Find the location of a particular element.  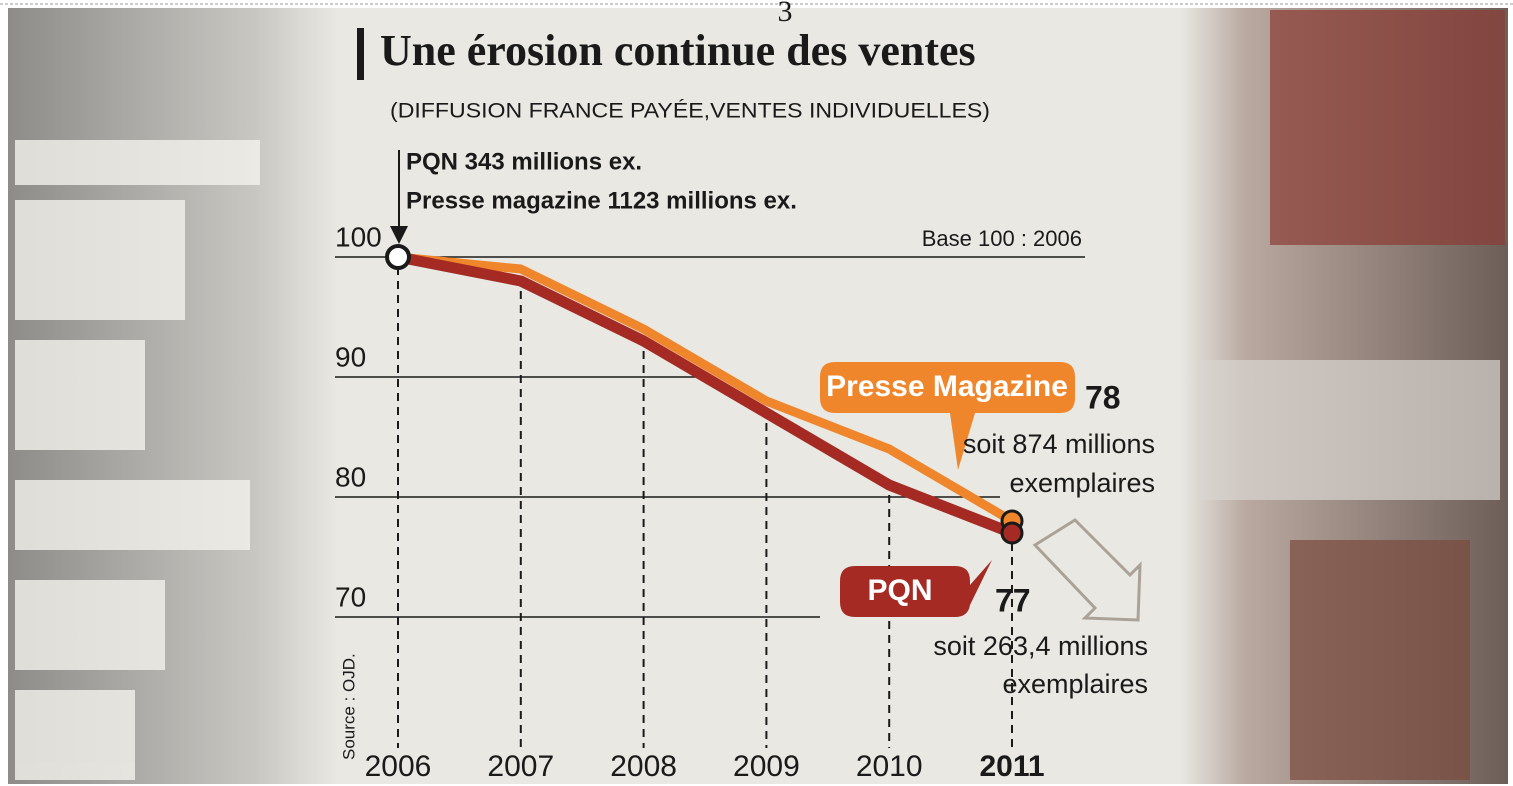

x-tick-label: 2010 is located at coordinates (889, 766).